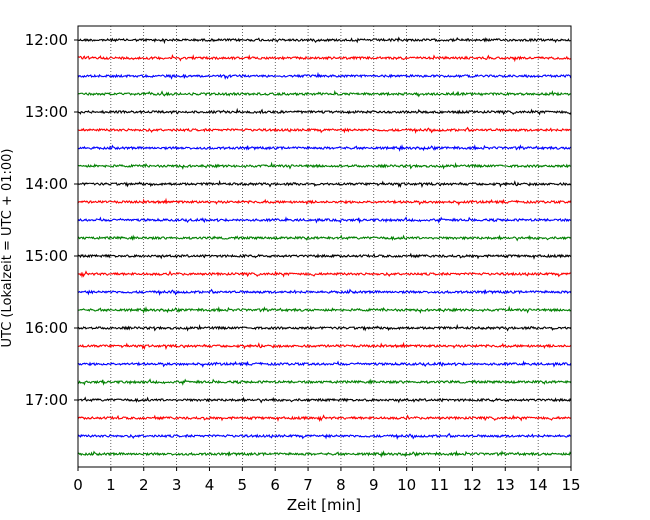  Describe the element at coordinates (46, 400) in the screenshot. I see `y-tick-label: 17:00` at that location.